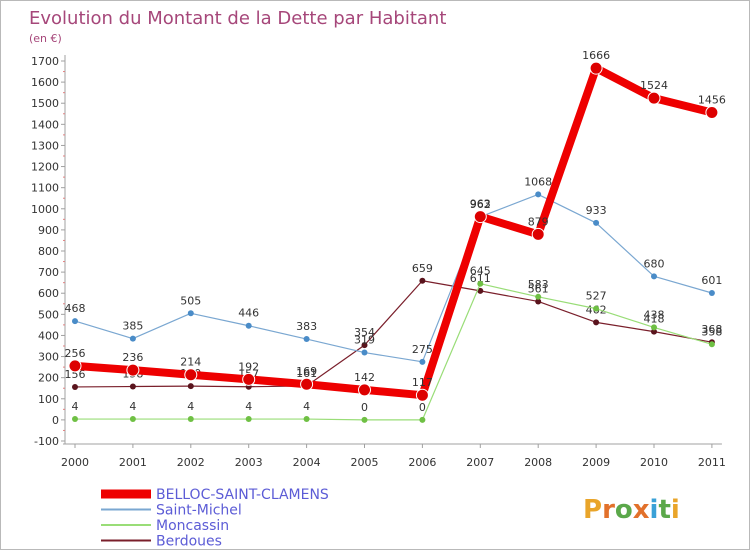 The image size is (750, 554). I want to click on data-label: 583, so click(538, 284).